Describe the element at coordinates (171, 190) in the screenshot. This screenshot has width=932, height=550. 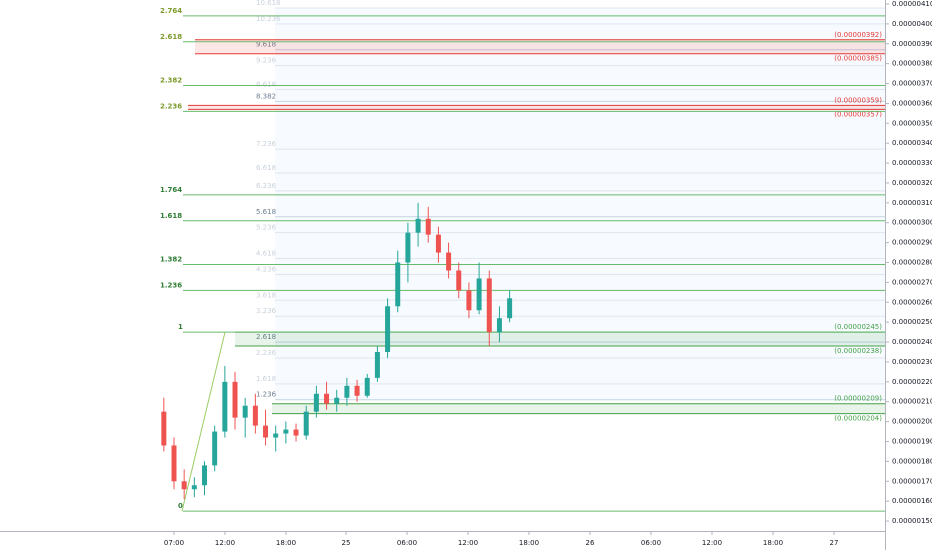
I see `fib-label: 1.764` at that location.